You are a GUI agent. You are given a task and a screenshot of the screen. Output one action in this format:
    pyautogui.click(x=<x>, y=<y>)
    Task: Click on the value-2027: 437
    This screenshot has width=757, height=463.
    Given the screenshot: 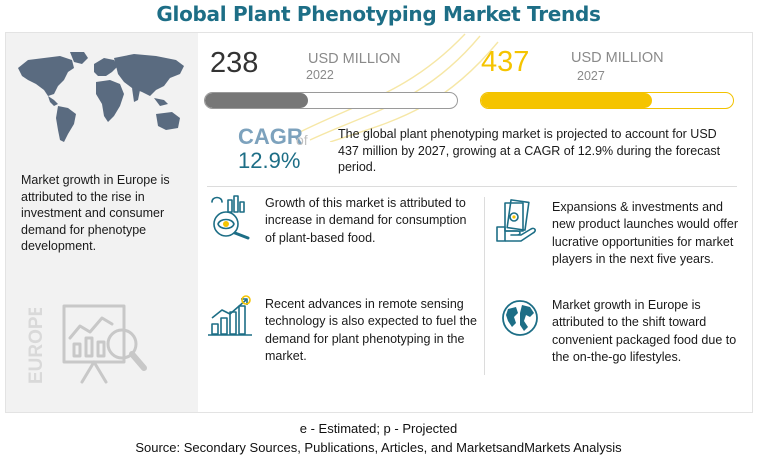 What is the action you would take?
    pyautogui.click(x=505, y=62)
    